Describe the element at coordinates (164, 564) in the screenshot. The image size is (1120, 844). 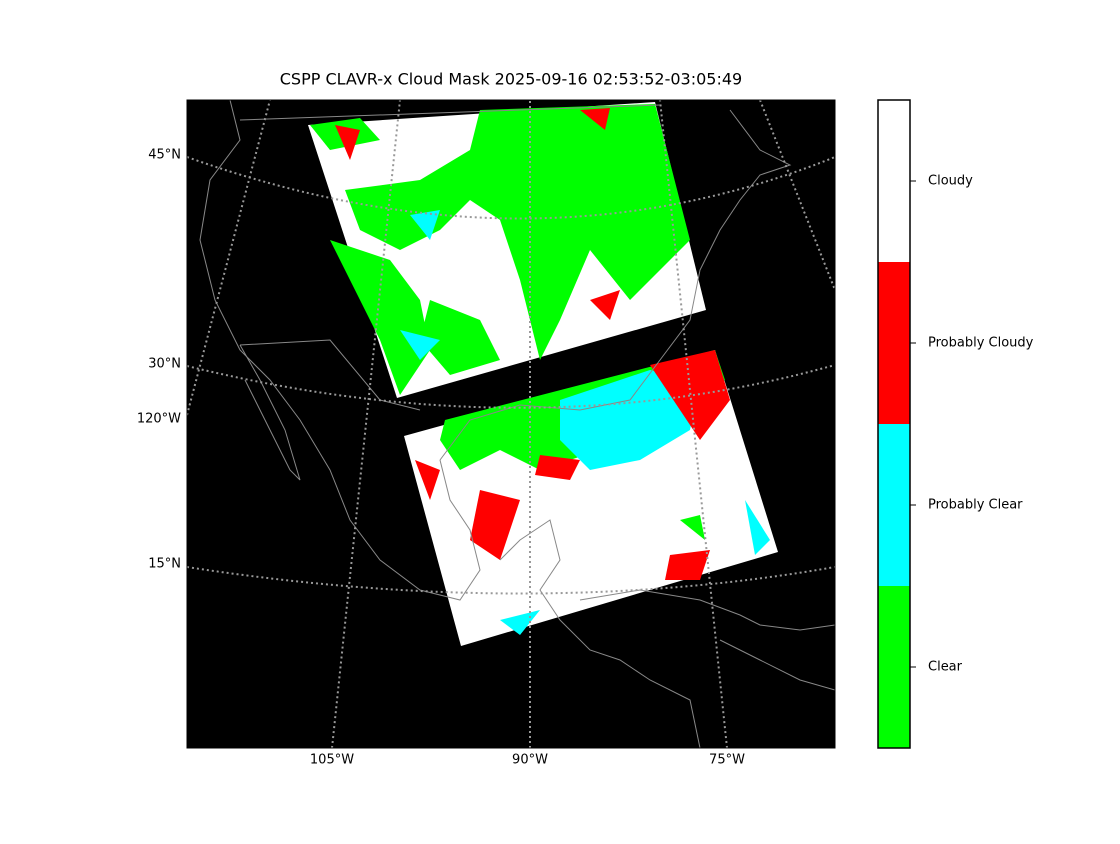
I see `lat-label: 15°N` at that location.